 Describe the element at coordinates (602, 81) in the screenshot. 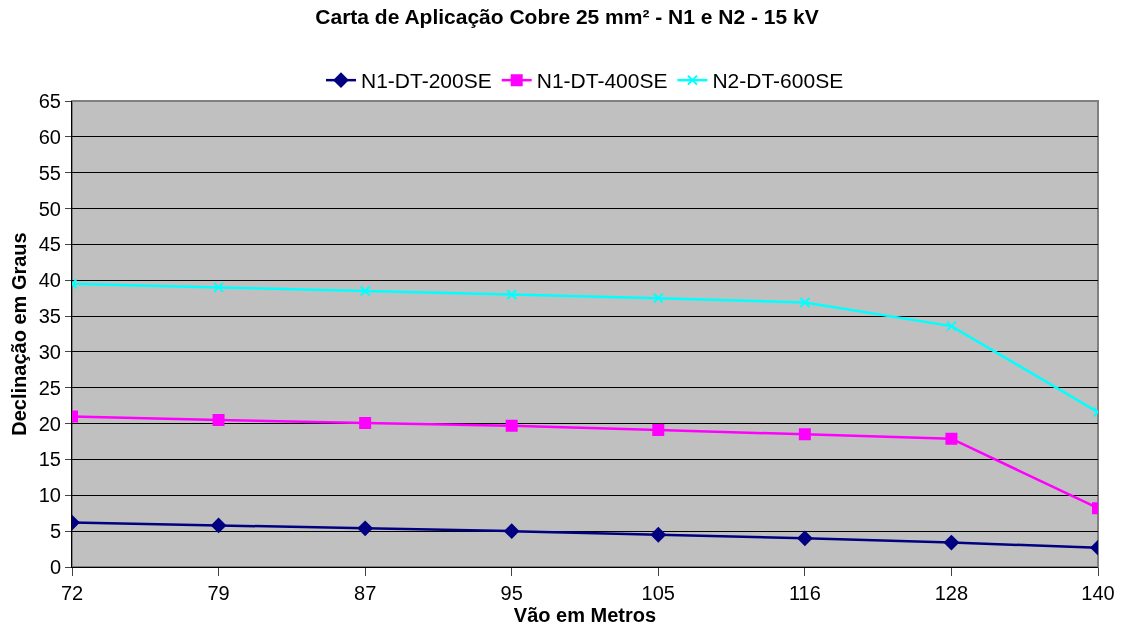

I see `legend-label: N1-DT-400SE` at that location.